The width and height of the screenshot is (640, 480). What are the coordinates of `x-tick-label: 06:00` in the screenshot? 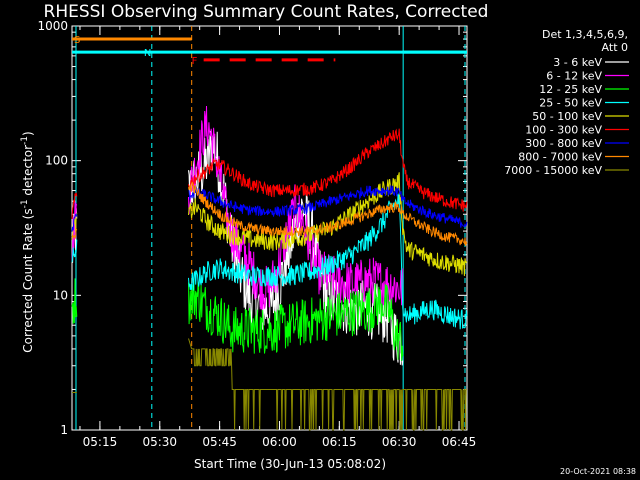 It's located at (279, 442).